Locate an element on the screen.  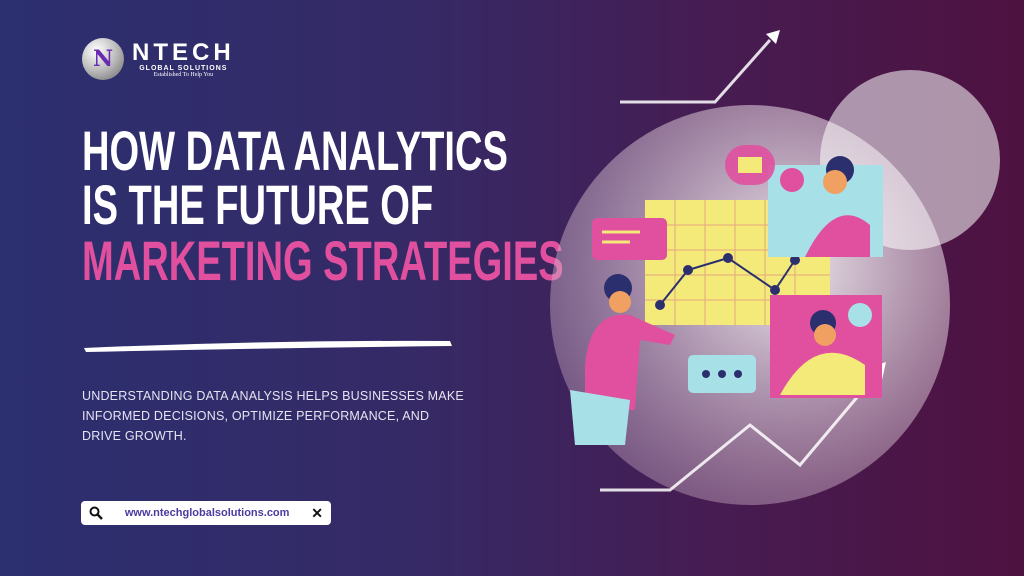
logo-tagline: Established To Help You is located at coordinates (183, 74).